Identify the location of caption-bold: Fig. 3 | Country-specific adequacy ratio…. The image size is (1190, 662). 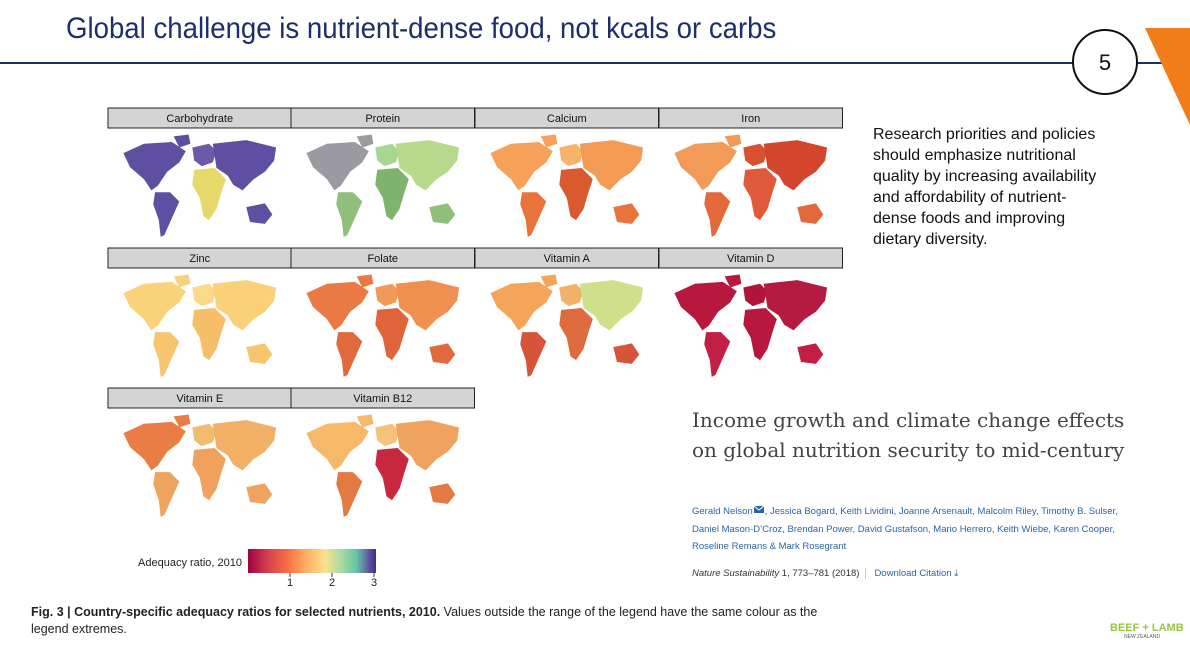
(236, 612).